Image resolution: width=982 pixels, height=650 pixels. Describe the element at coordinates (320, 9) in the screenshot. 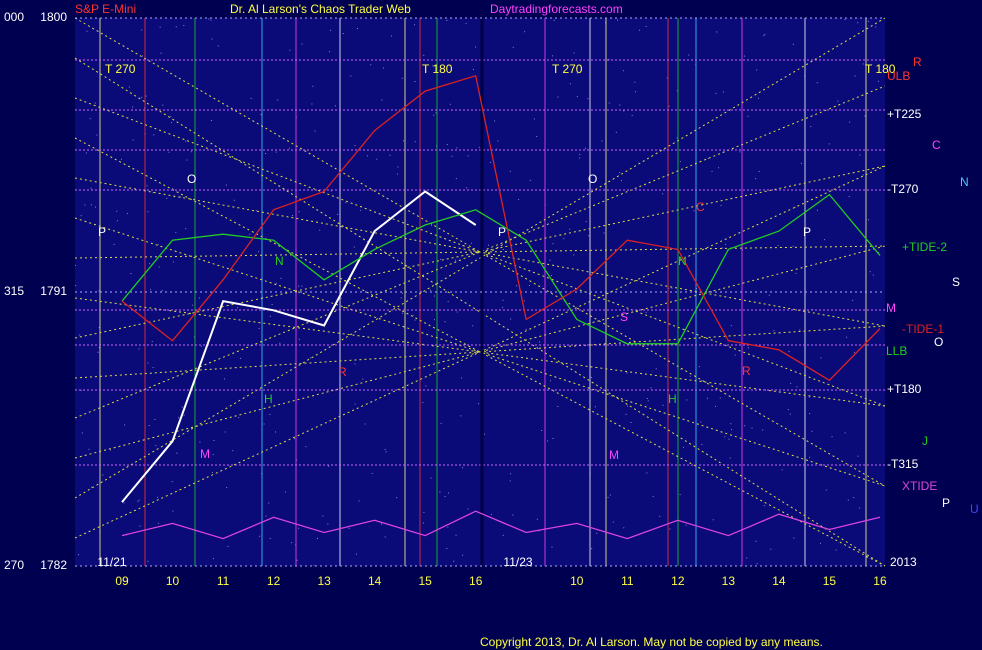

I see `chart-title: Dr. Al Larson's Chaos Trader Web` at that location.